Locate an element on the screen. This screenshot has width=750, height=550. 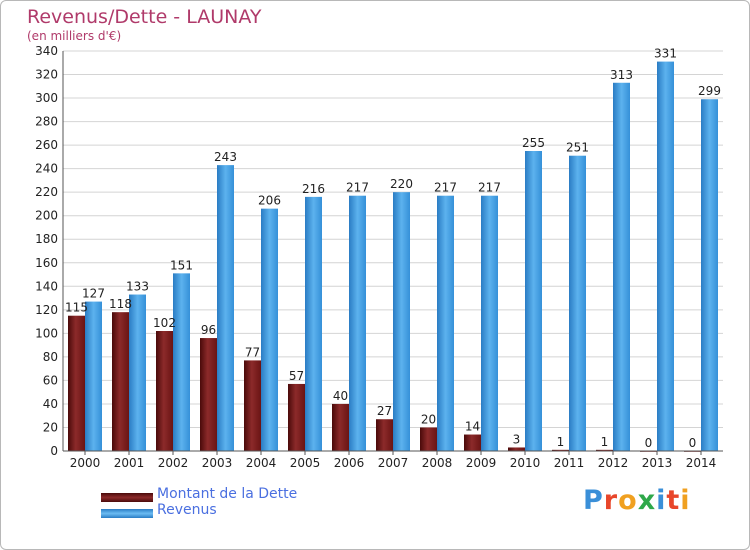
data-label-dette: 118 is located at coordinates (120, 304).